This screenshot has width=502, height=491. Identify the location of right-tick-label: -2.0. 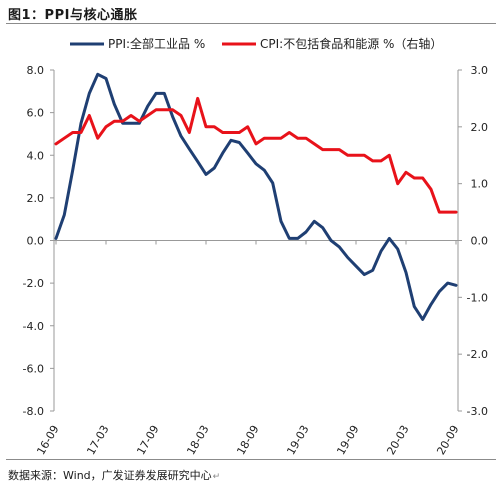
(477, 354).